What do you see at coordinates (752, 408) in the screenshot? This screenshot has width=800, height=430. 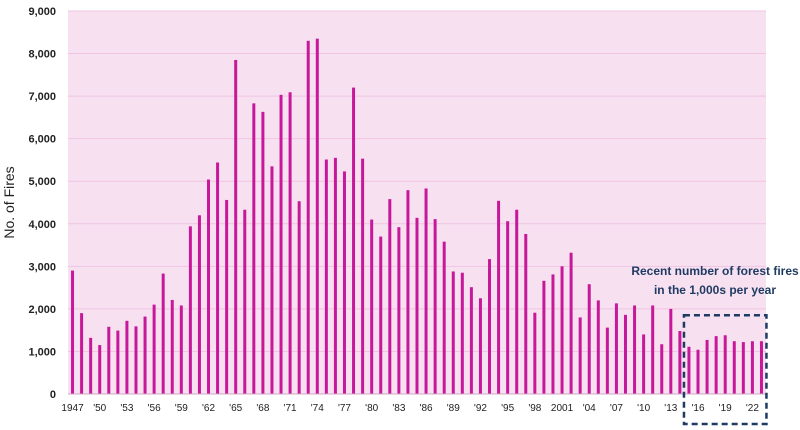 I see `x-tick-label: '22` at bounding box center [752, 408].